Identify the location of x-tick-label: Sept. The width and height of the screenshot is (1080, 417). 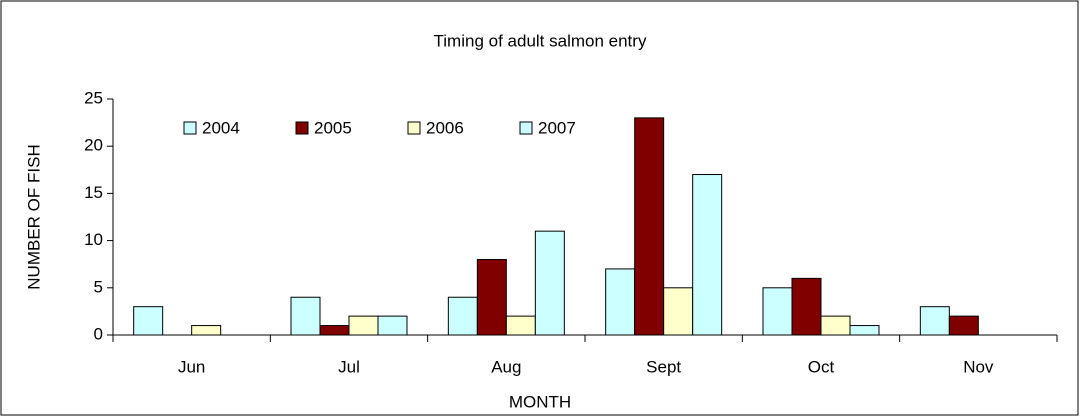
(663, 366).